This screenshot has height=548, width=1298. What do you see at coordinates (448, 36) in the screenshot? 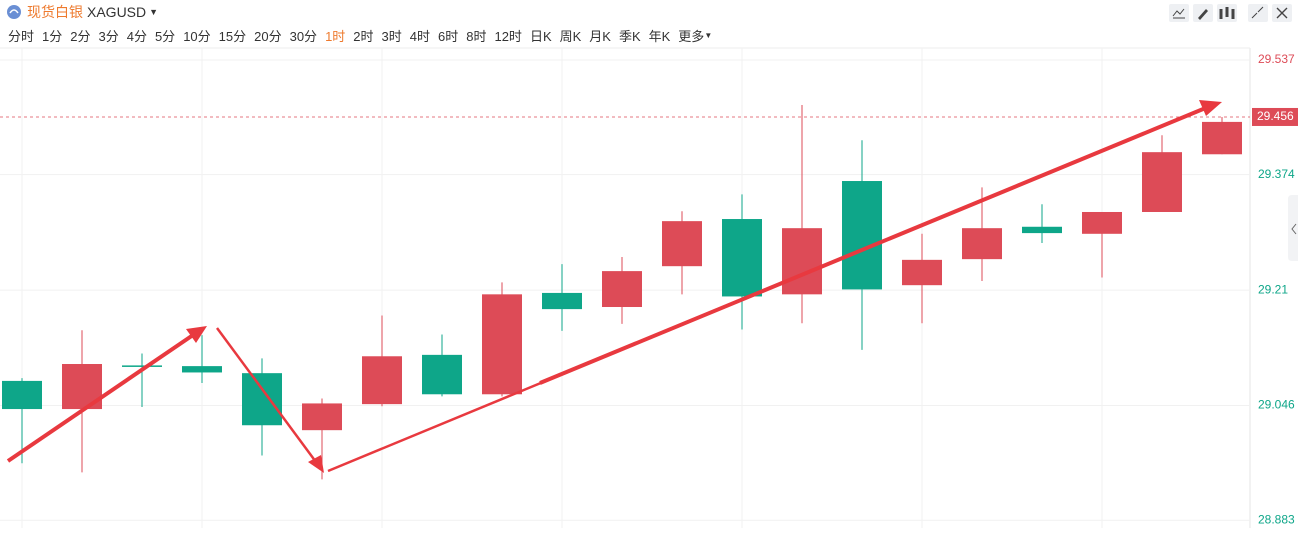
I see `timeframe-tab: 6时` at bounding box center [448, 36].